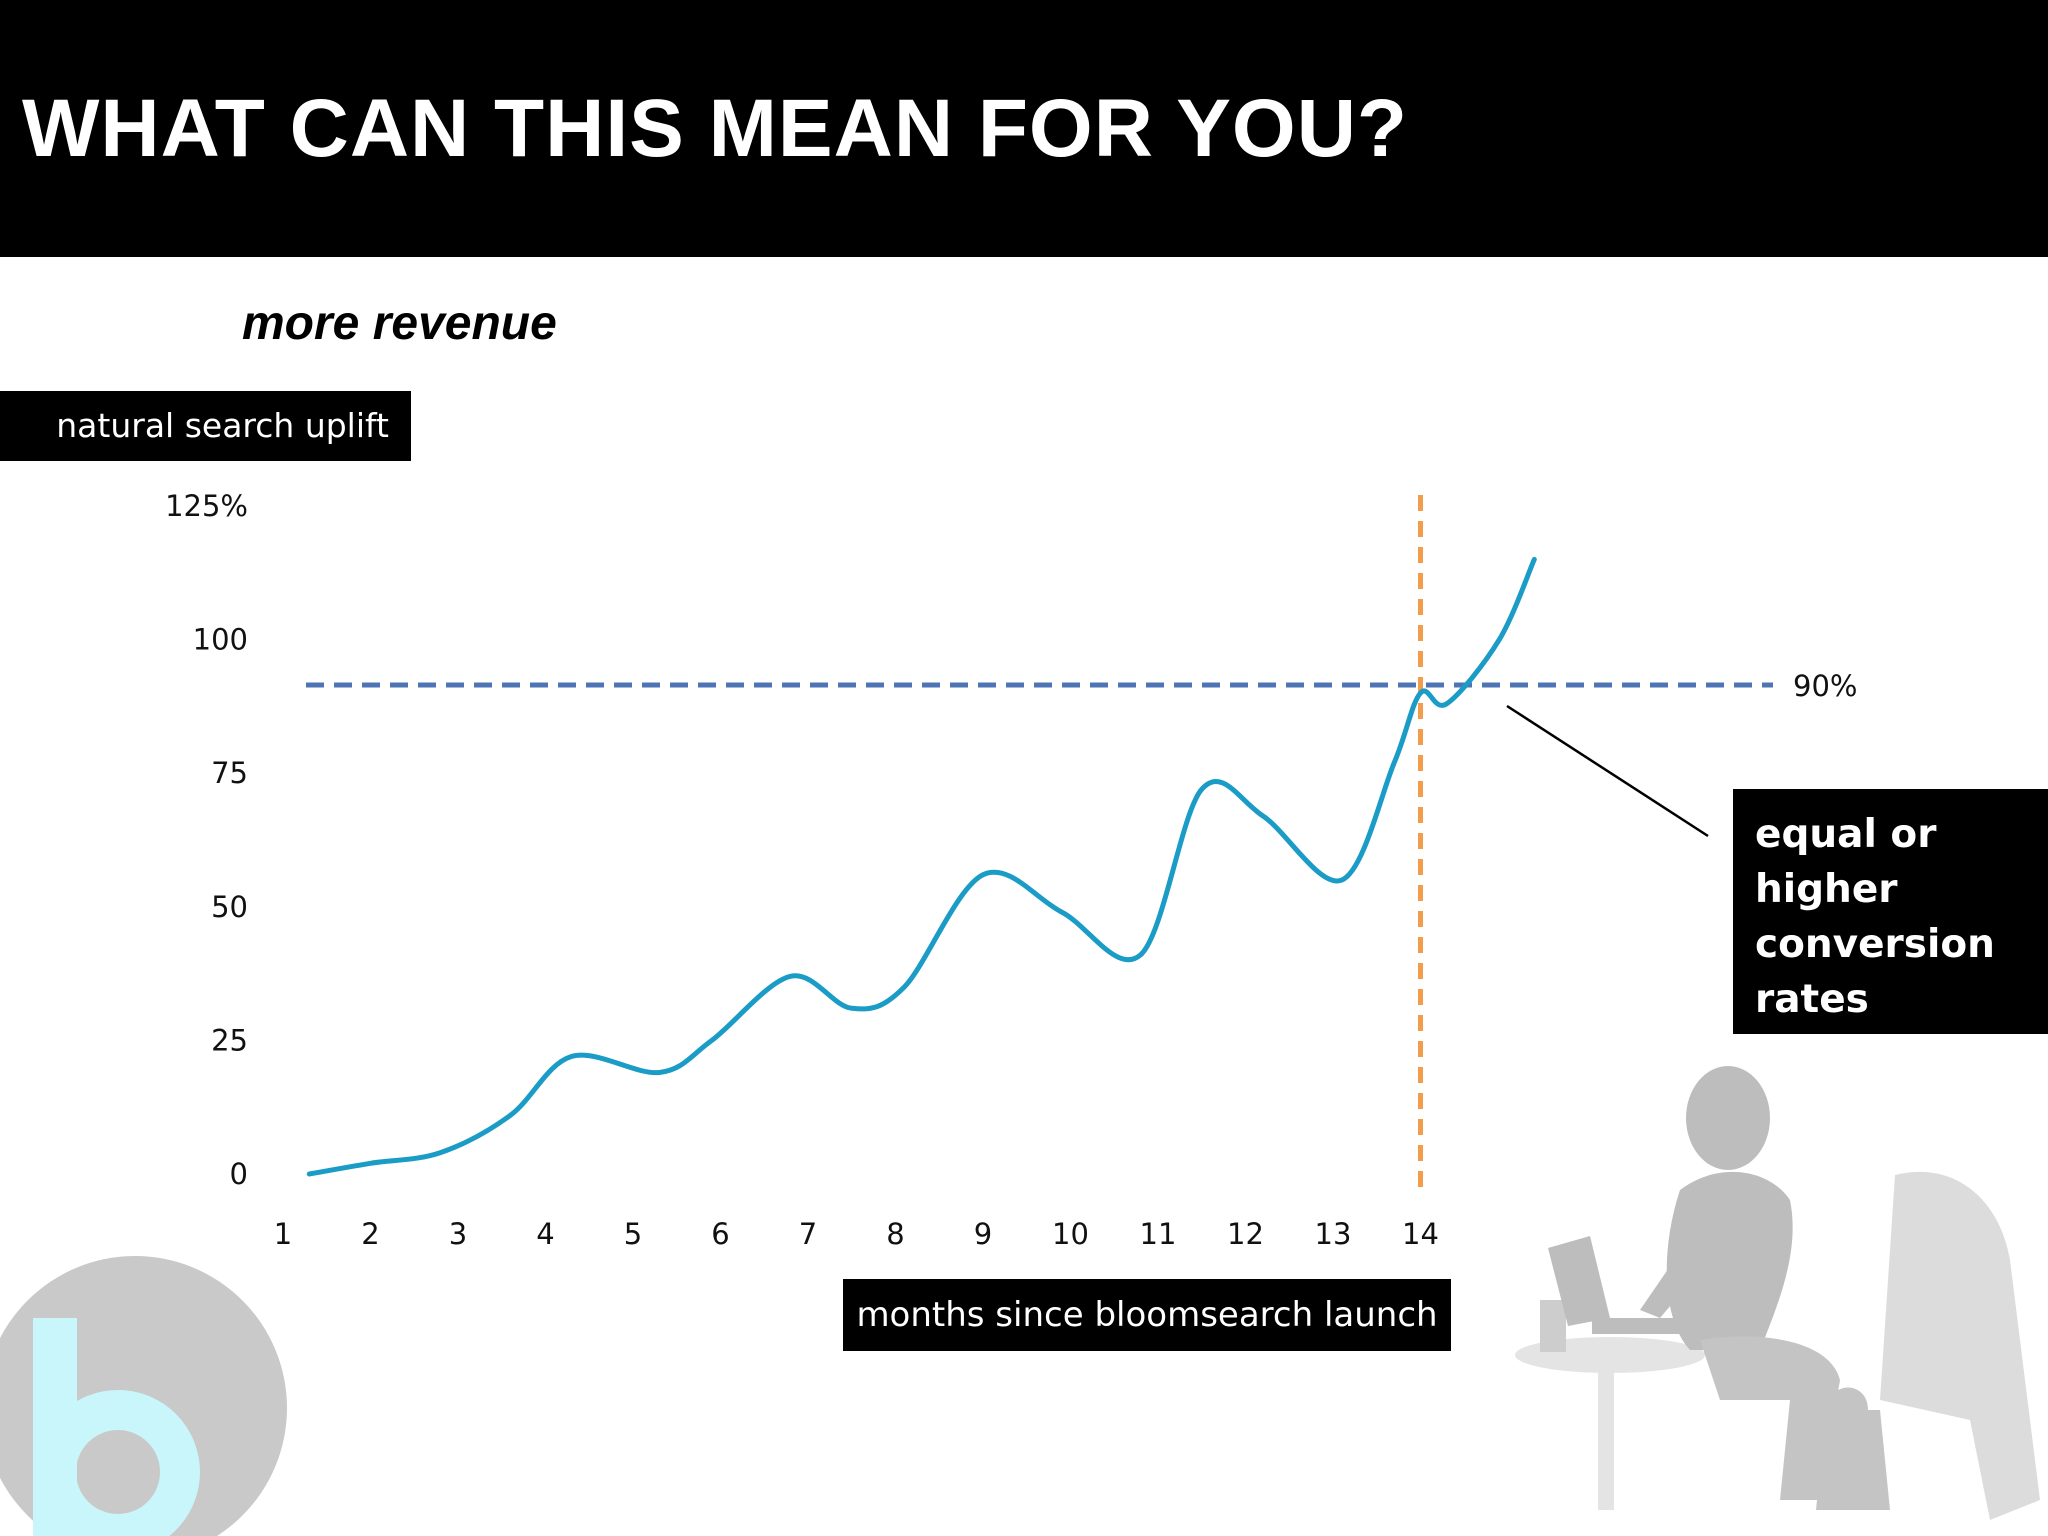 The height and width of the screenshot is (1536, 2048). I want to click on x-axis-ticks: 1 2 3 4 5 6 7 8 9 10 11 12 13 14, so click(856, 1234).